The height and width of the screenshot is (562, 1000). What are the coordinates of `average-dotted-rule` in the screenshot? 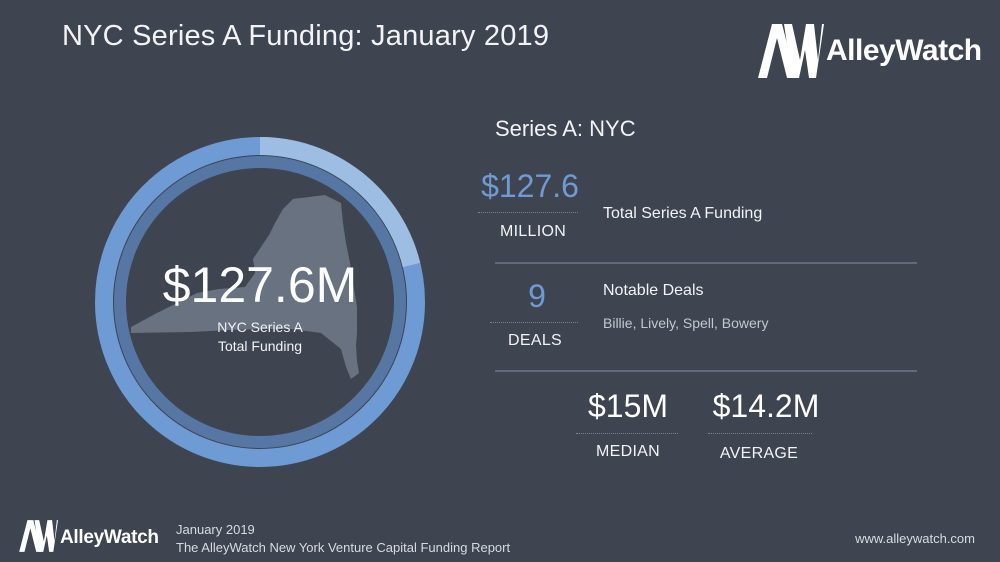 It's located at (760, 433).